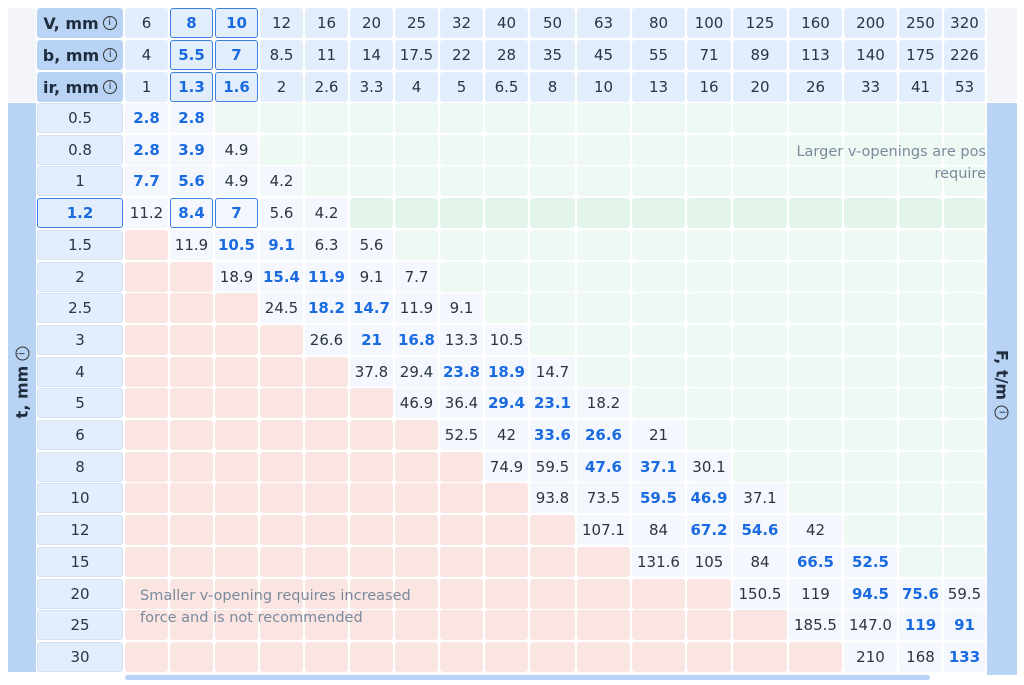 This screenshot has height=685, width=1024. What do you see at coordinates (658, 23) in the screenshot?
I see `header-cell: 80` at bounding box center [658, 23].